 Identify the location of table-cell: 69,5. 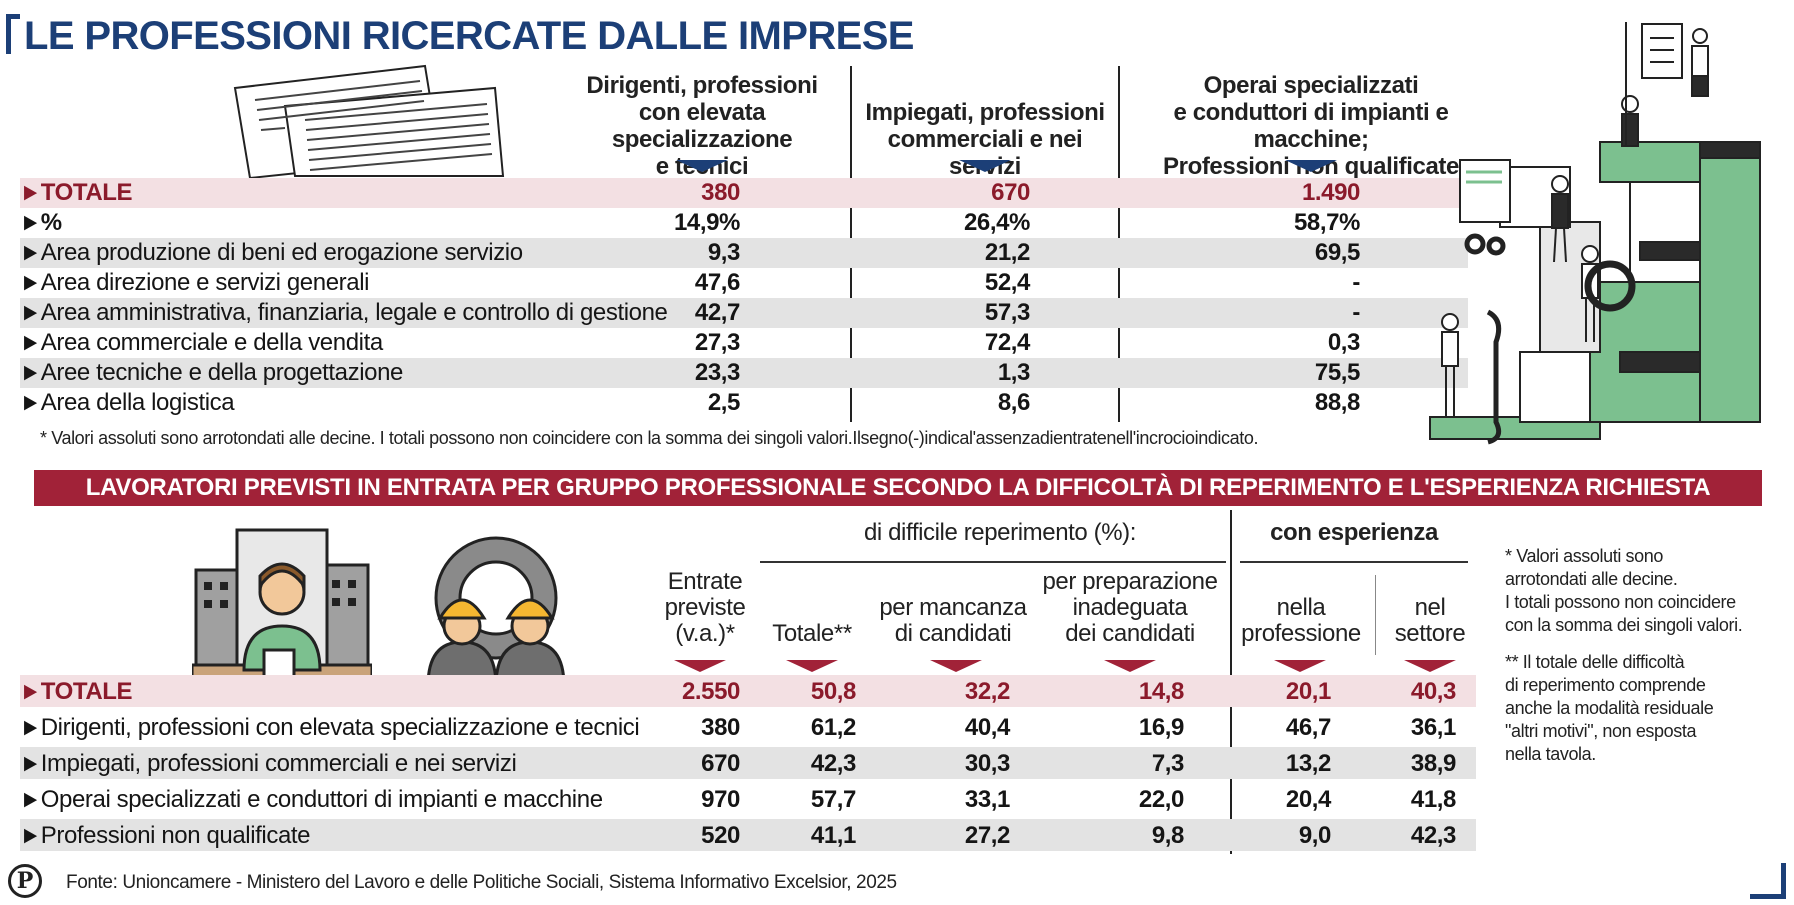
(1337, 252).